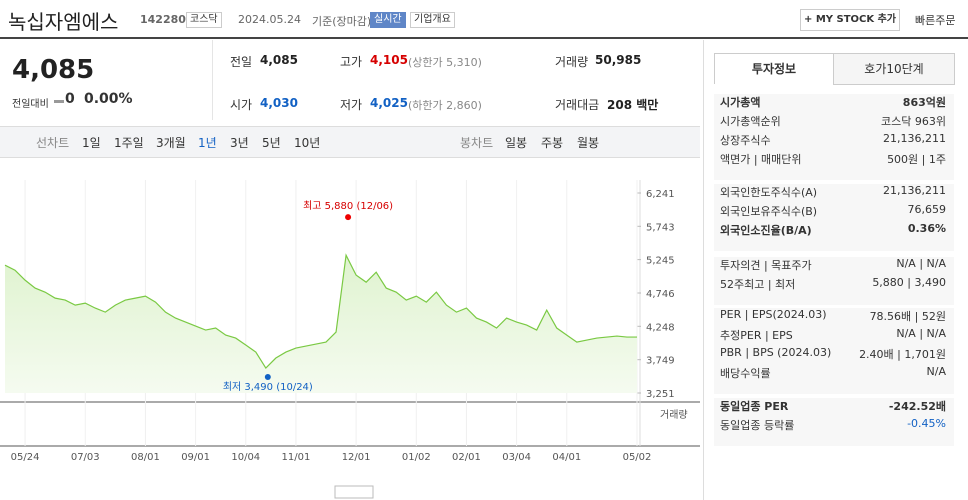 The width and height of the screenshot is (968, 500). I want to click on basis: 기준(장마감), so click(342, 21).